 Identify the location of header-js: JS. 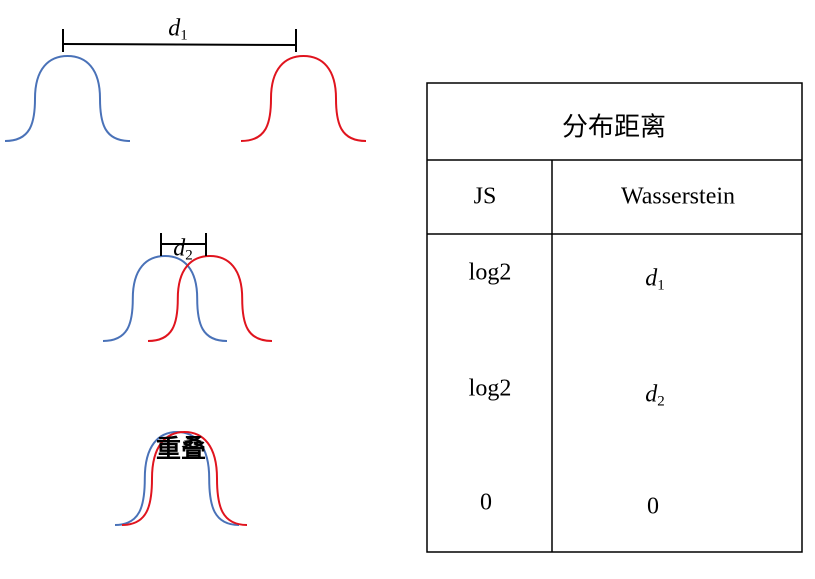
(485, 196).